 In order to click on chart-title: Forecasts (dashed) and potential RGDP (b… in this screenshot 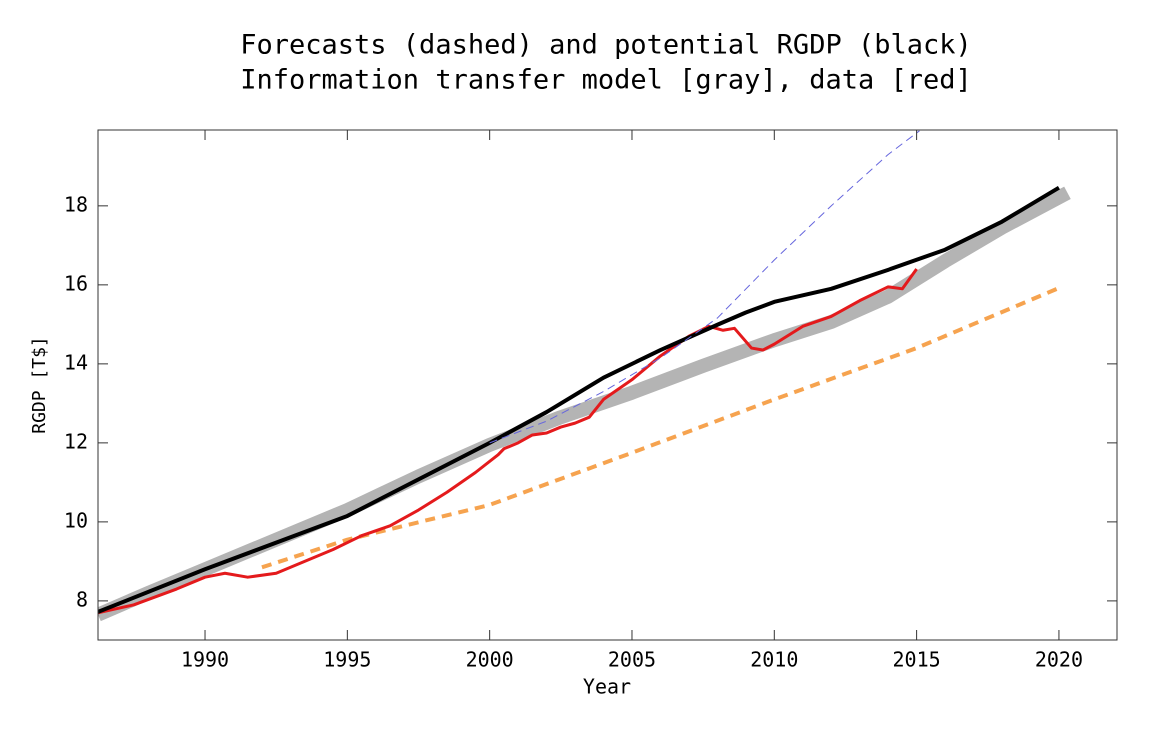, I will do `click(606, 45)`.